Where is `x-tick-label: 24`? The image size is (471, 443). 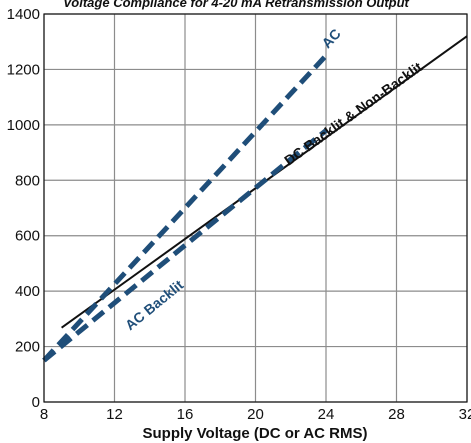 x-tick-label: 24 is located at coordinates (326, 414).